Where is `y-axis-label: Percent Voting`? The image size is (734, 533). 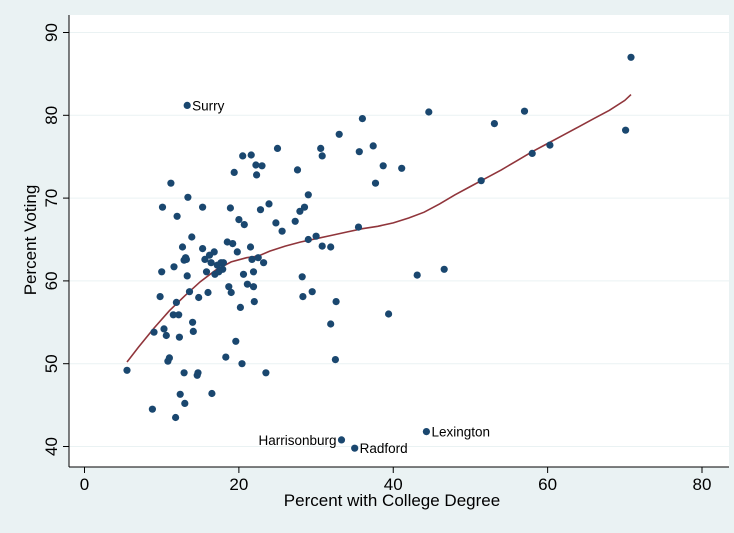
y-axis-label: Percent Voting is located at coordinates (30, 240).